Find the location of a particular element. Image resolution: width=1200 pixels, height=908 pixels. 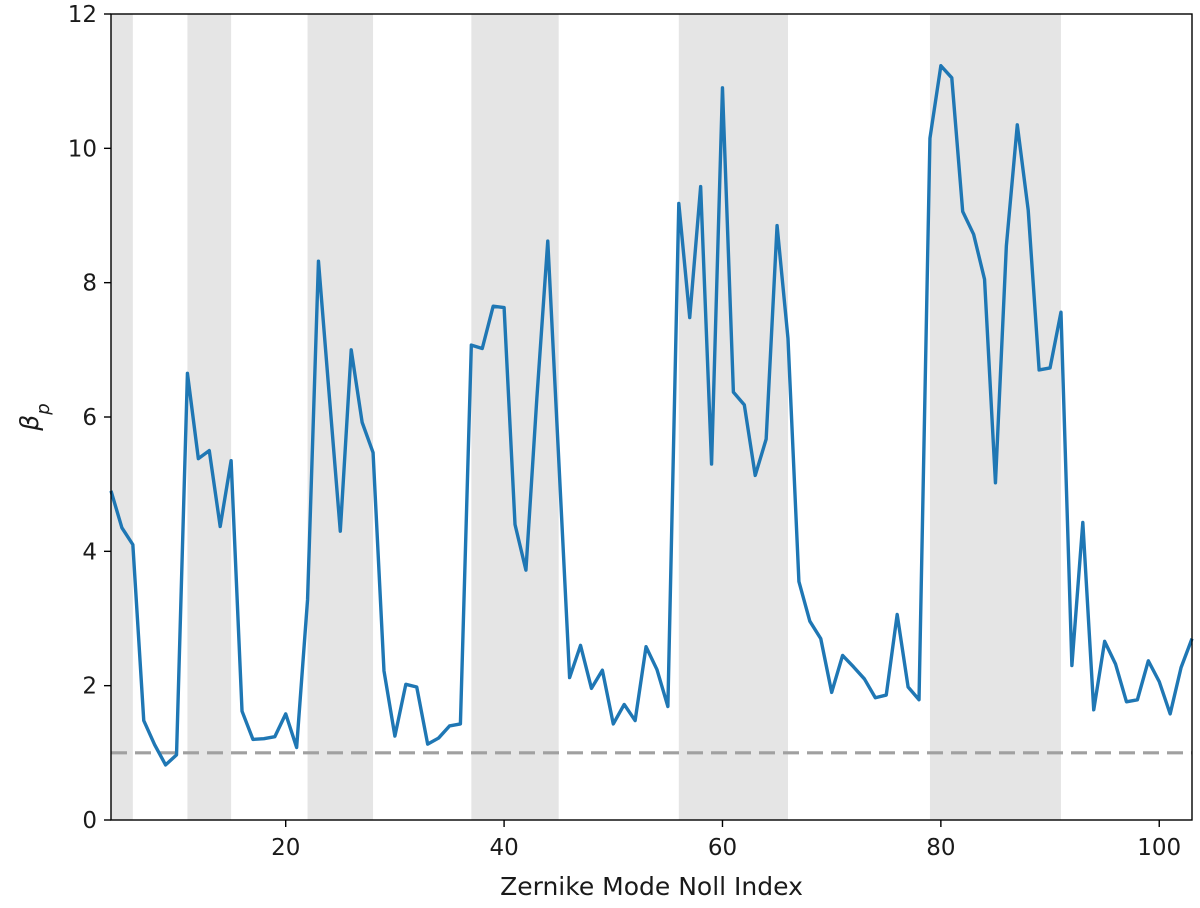

x-tick-label: 80 is located at coordinates (940, 848).